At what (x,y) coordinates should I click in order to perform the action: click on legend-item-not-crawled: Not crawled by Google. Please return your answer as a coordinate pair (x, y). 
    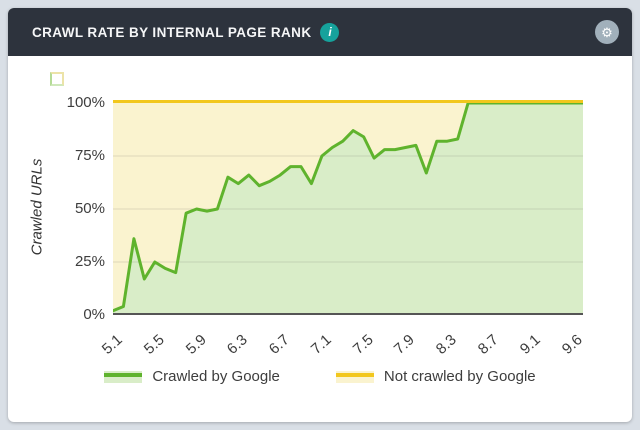
    Looking at the image, I should click on (435, 376).